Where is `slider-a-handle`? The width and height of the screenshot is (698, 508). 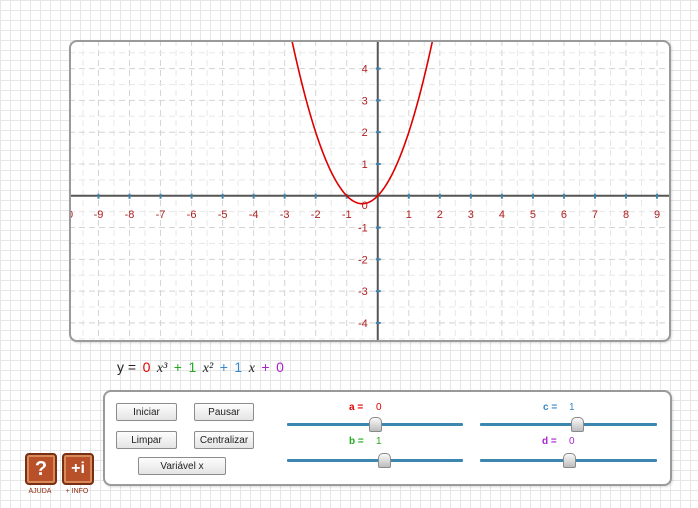
slider-a-handle is located at coordinates (375, 424).